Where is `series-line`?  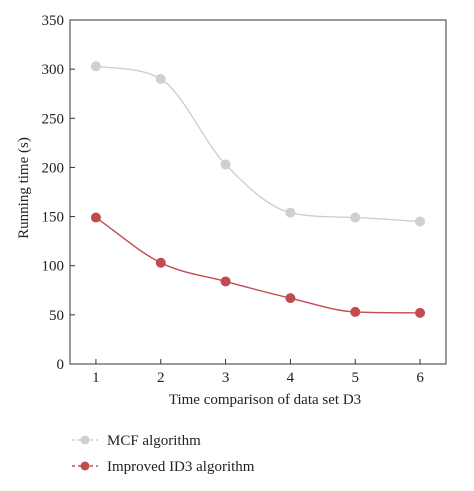
series-line is located at coordinates (258, 265).